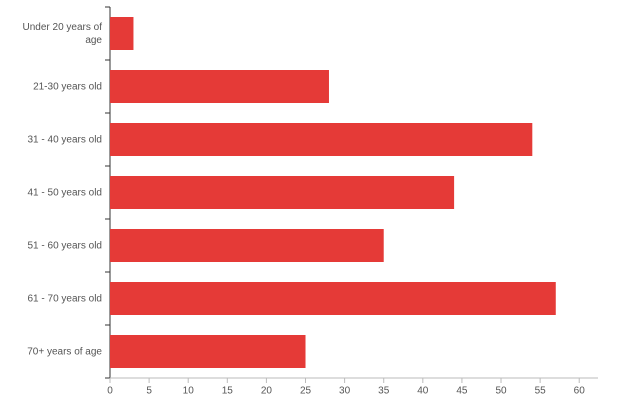  I want to click on x-tick-label: 40, so click(423, 391).